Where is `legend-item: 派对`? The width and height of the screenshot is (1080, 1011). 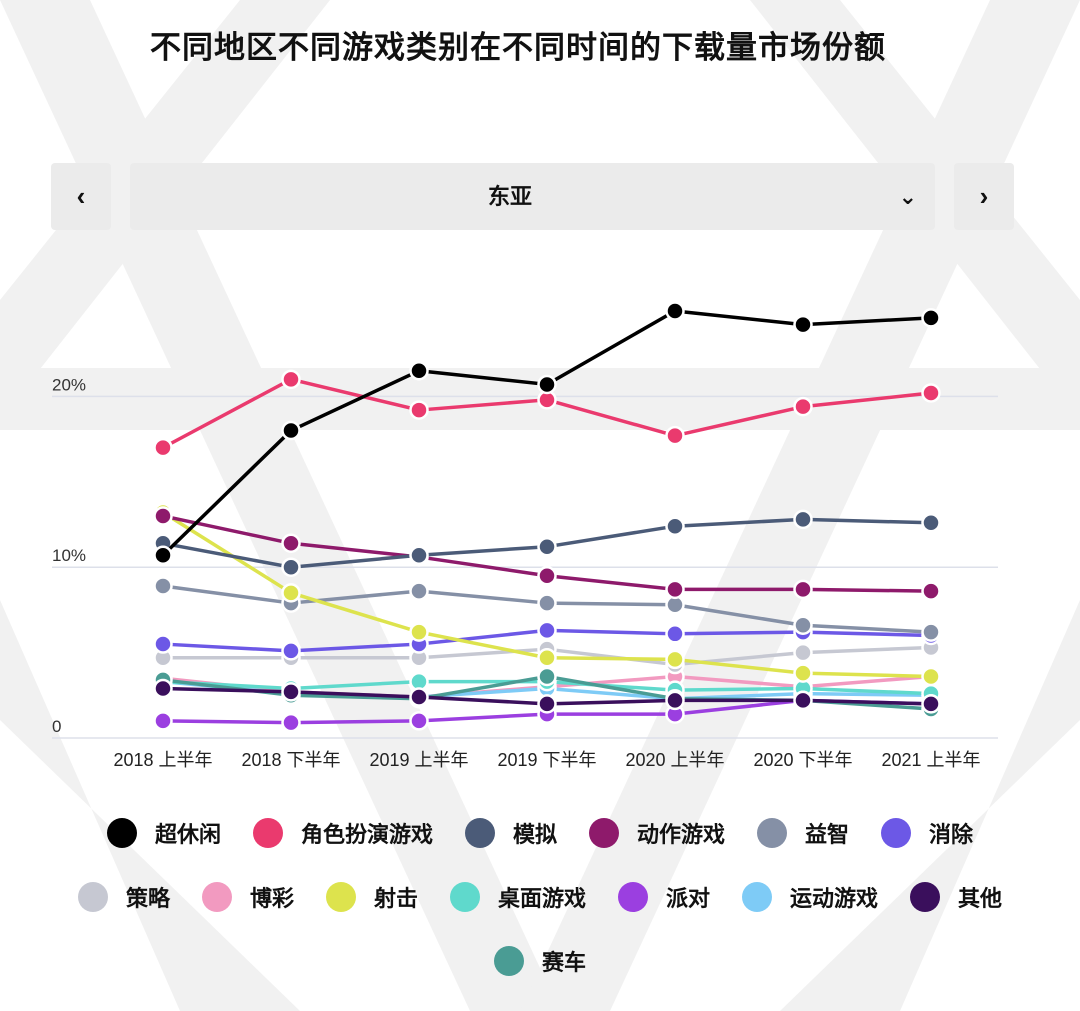
legend-item: 派对 is located at coordinates (664, 897).